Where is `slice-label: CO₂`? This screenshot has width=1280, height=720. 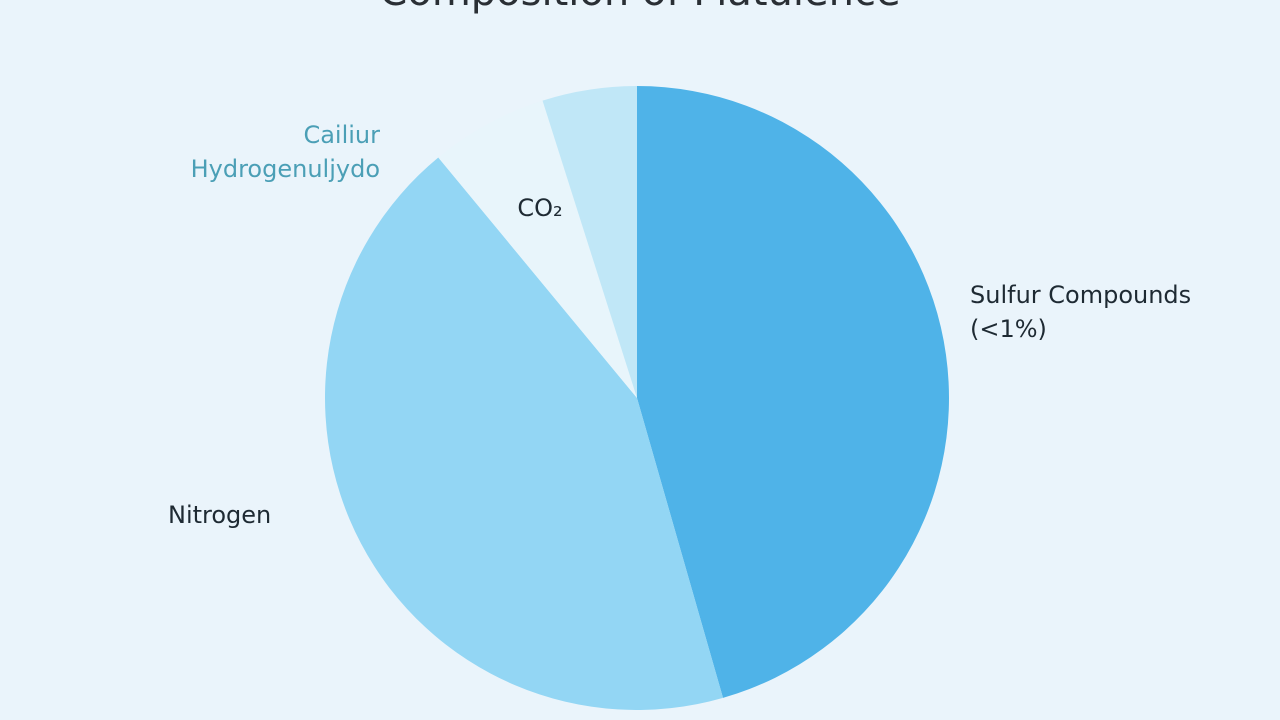 slice-label: CO₂ is located at coordinates (539, 208).